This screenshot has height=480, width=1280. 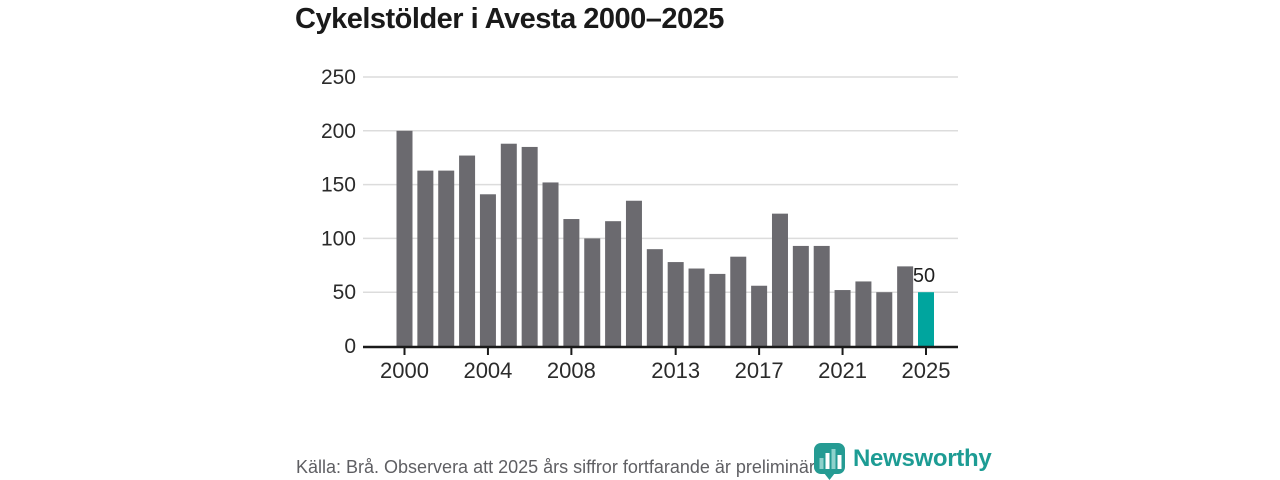 What do you see at coordinates (404, 370) in the screenshot?
I see `x-tick-label: 2000` at bounding box center [404, 370].